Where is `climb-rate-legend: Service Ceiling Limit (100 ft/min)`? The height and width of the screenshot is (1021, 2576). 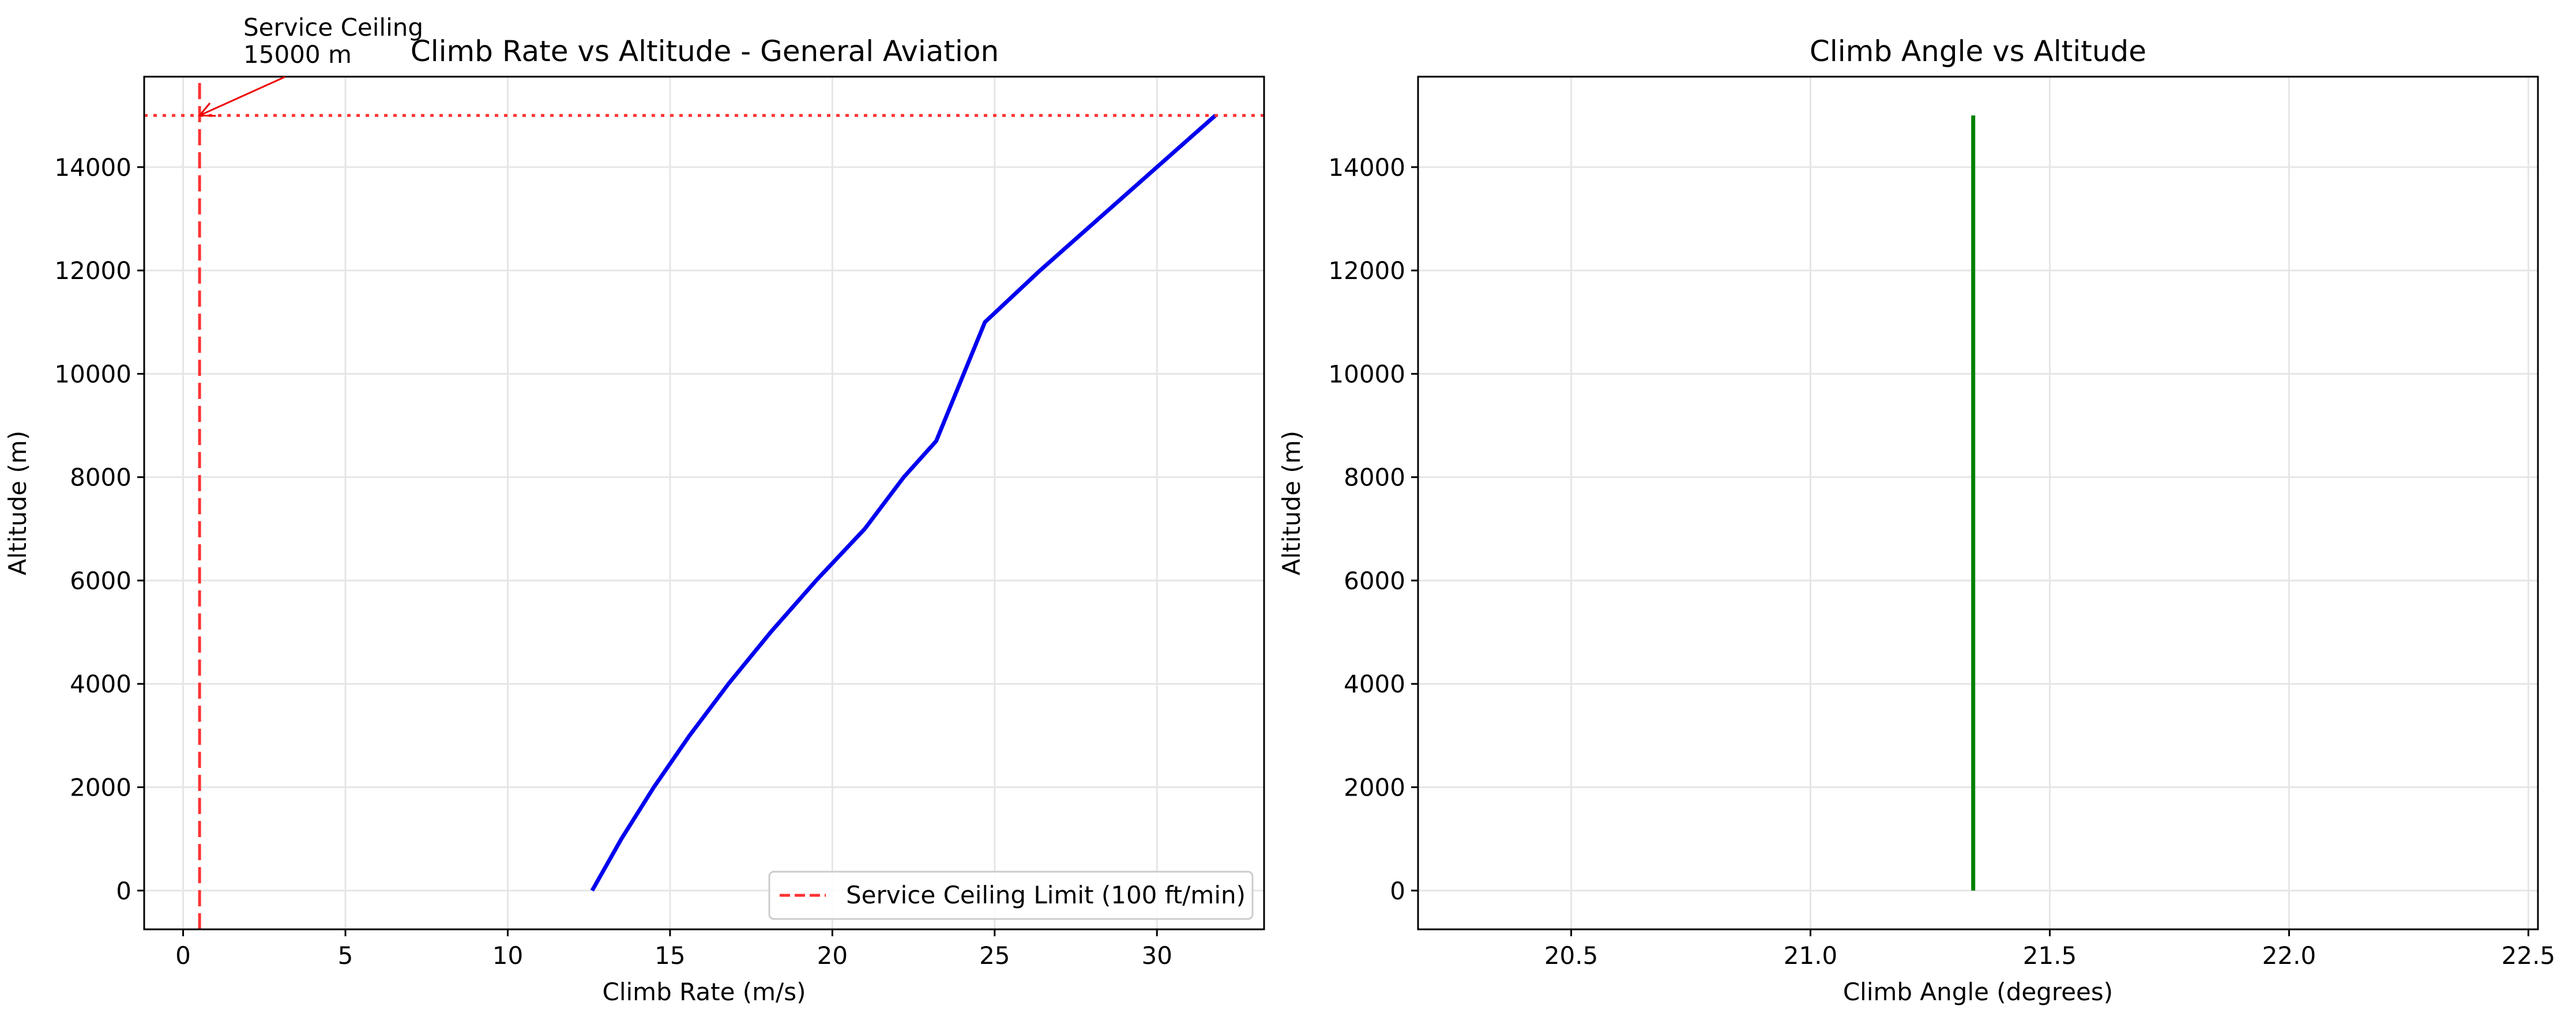
climb-rate-legend: Service Ceiling Limit (100 ft/min) is located at coordinates (1011, 896).